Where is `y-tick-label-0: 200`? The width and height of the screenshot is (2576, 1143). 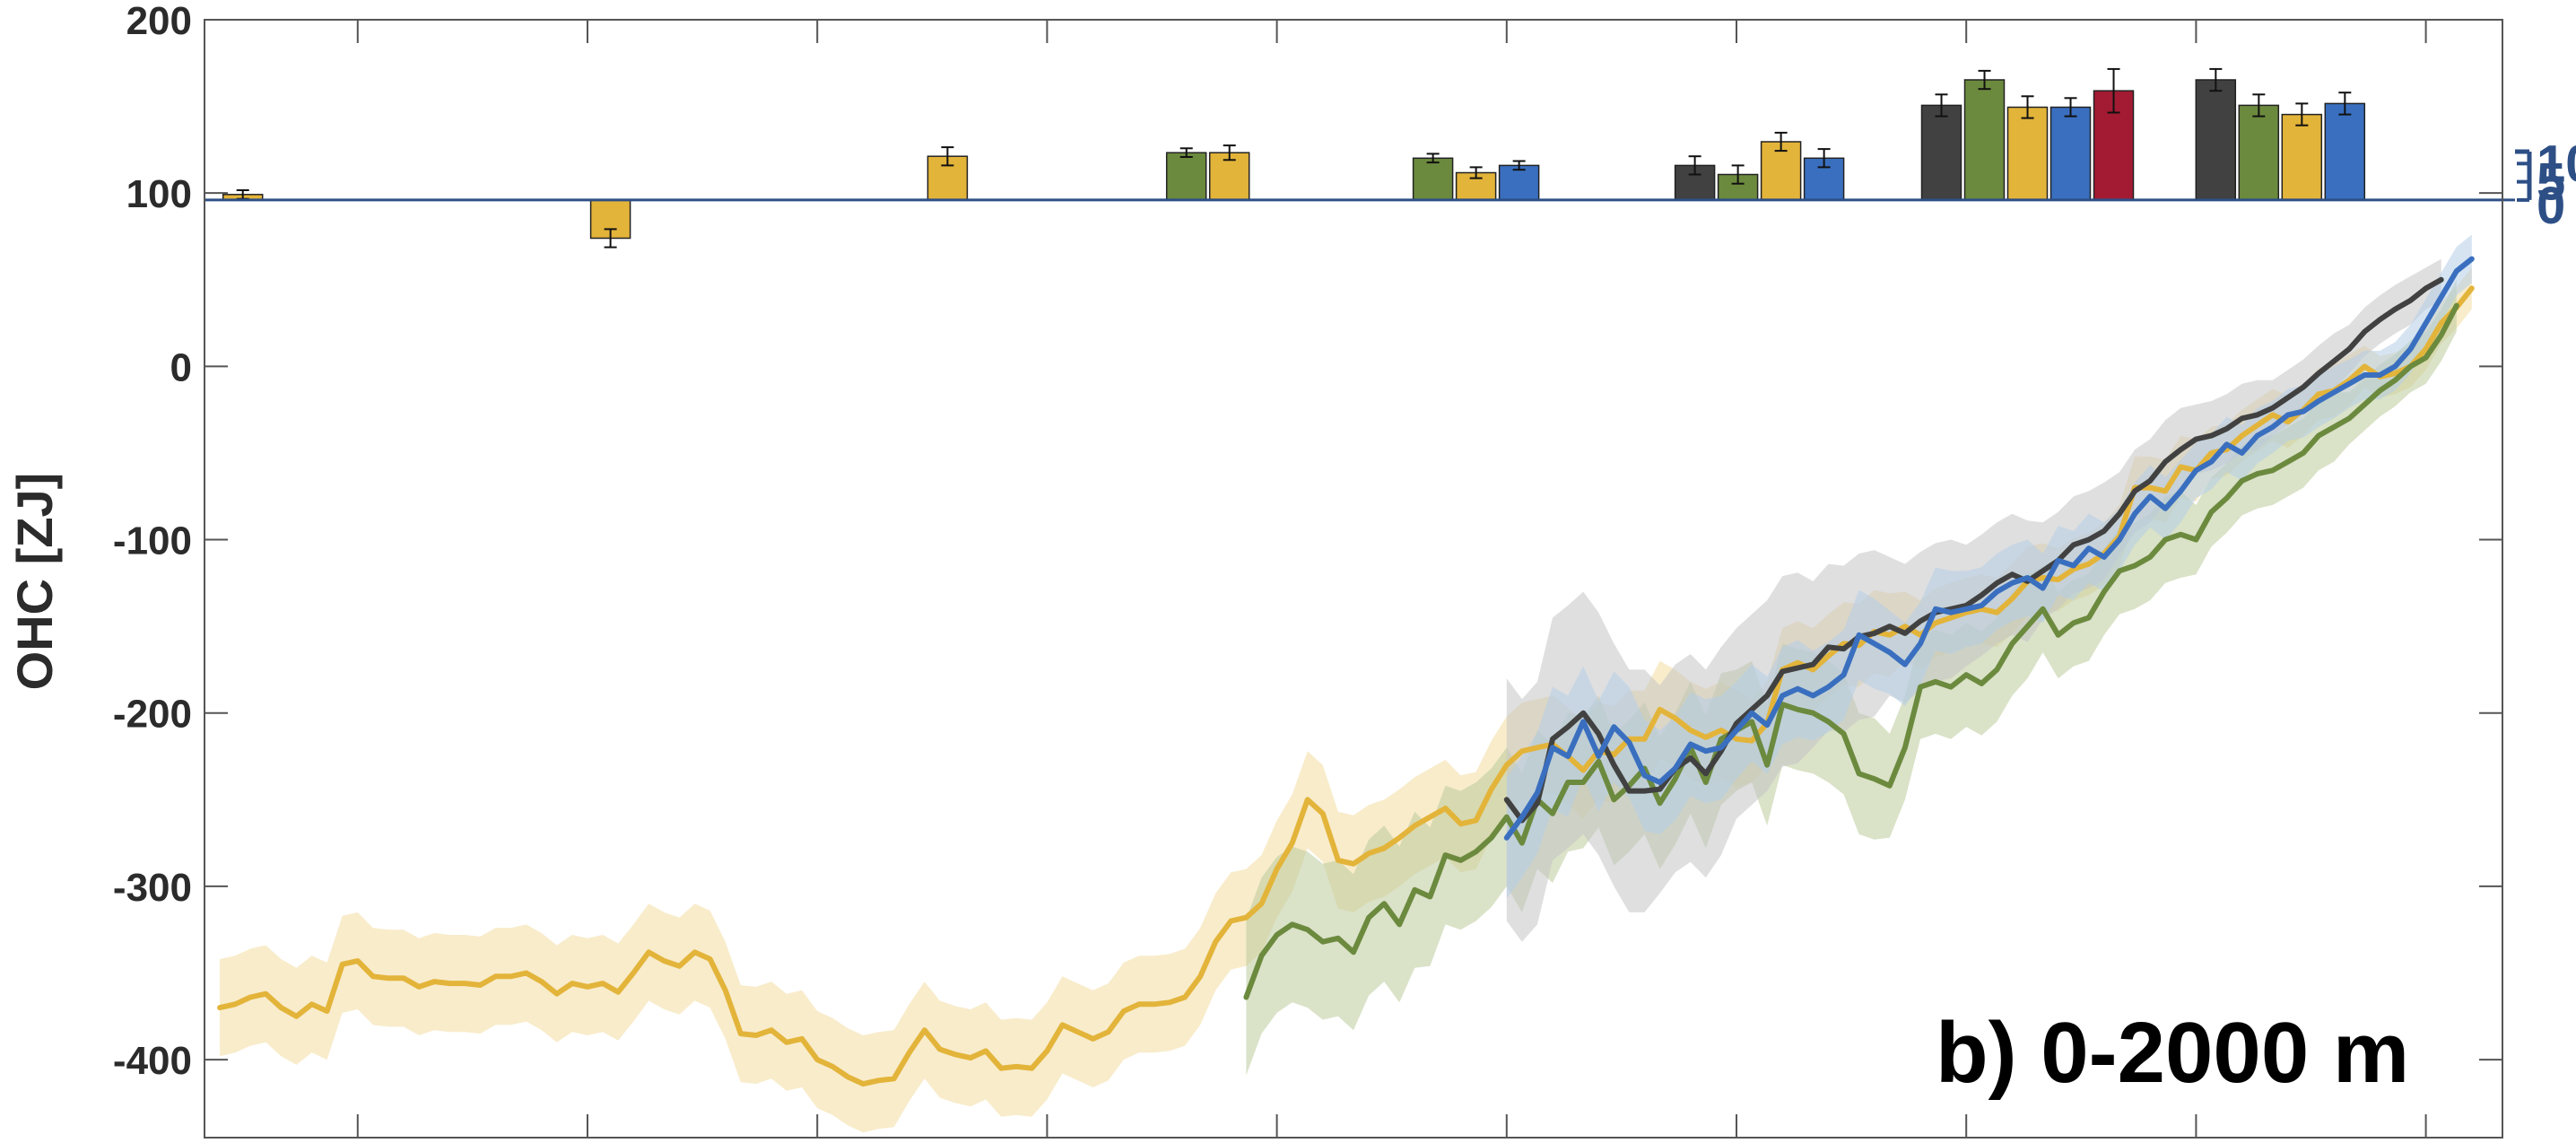
y-tick-label-0: 200 is located at coordinates (159, 21).